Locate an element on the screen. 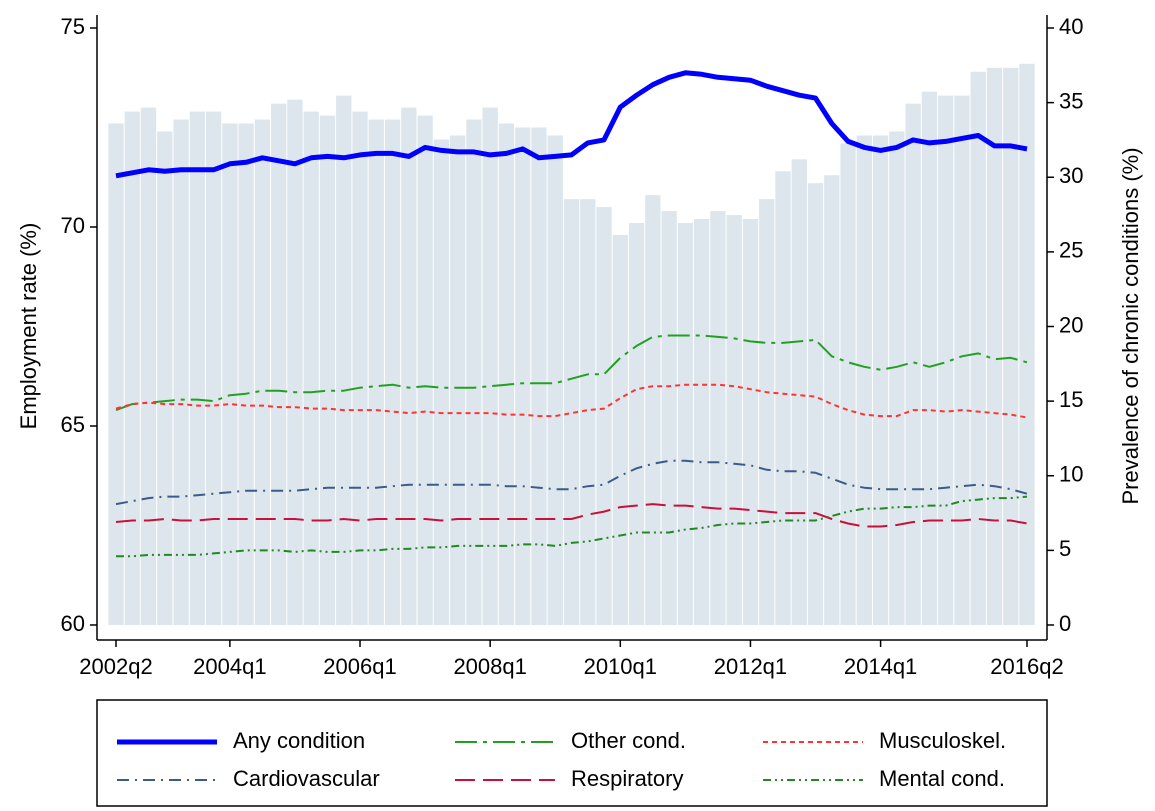 Image resolution: width=1155 pixels, height=811 pixels. y2-tick-label: 15 is located at coordinates (1071, 399).